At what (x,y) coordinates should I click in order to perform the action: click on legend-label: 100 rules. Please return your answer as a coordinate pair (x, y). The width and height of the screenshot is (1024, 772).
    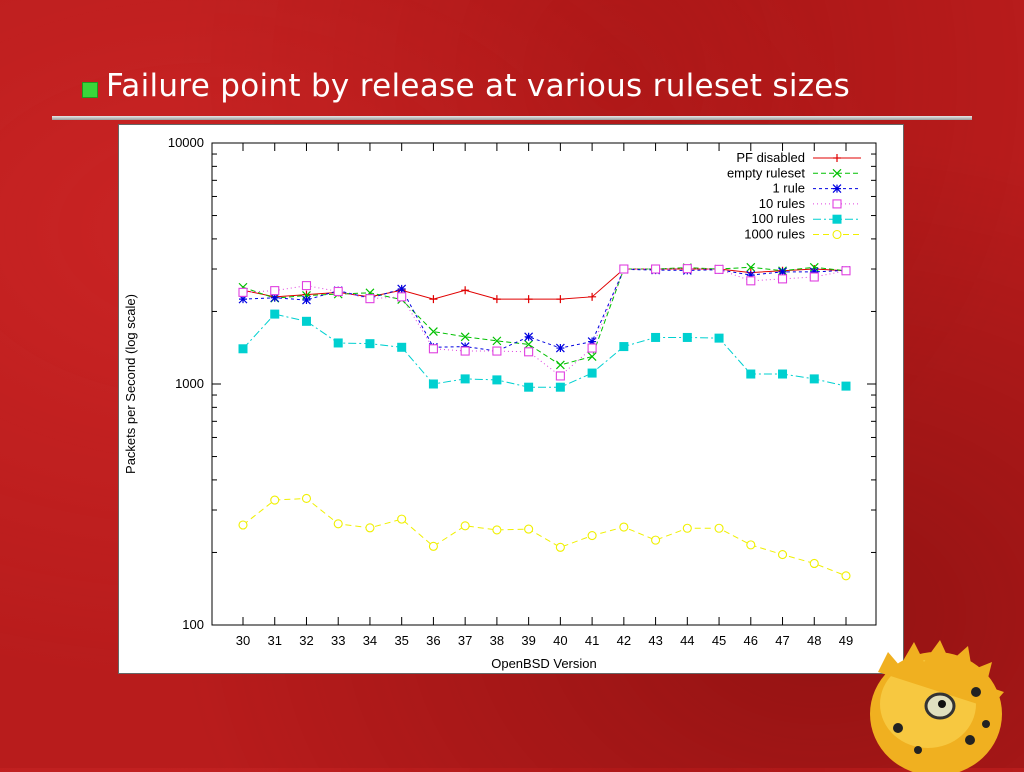
    Looking at the image, I should click on (779, 218).